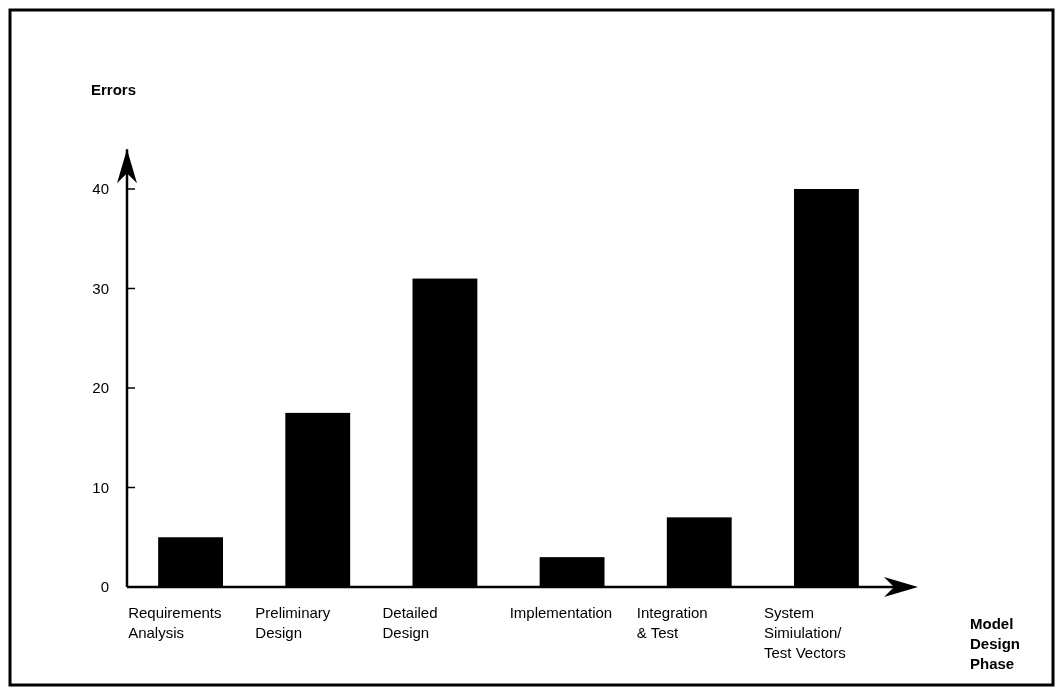  I want to click on x-tick-label: Integration & Test, so click(672, 622).